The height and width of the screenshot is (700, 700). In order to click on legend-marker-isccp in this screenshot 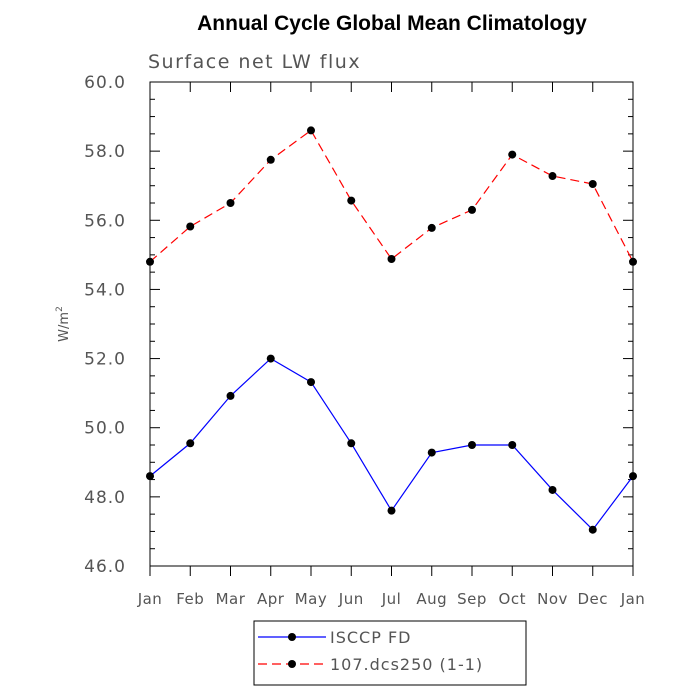, I will do `click(292, 637)`.